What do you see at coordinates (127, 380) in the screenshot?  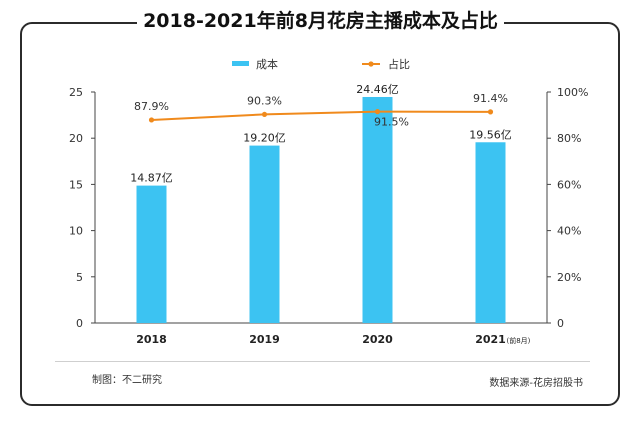 I see `footer-credit: 制图：不二研究` at bounding box center [127, 380].